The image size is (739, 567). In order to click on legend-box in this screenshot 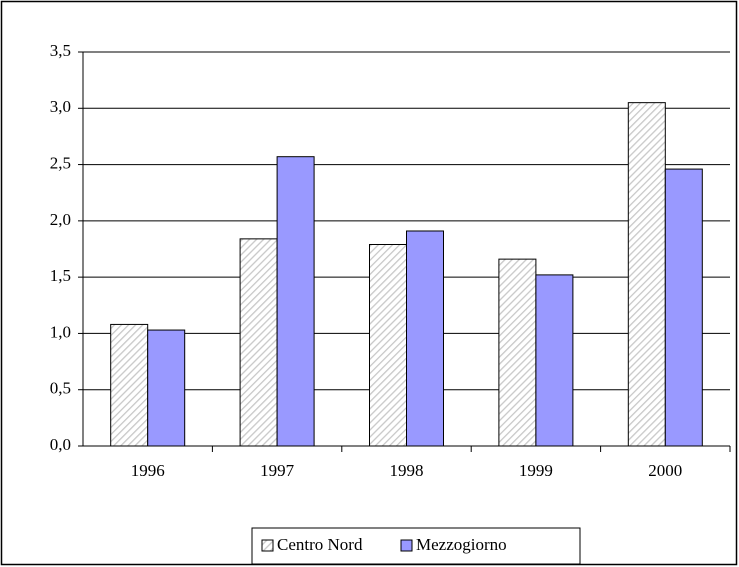, I will do `click(416, 546)`.